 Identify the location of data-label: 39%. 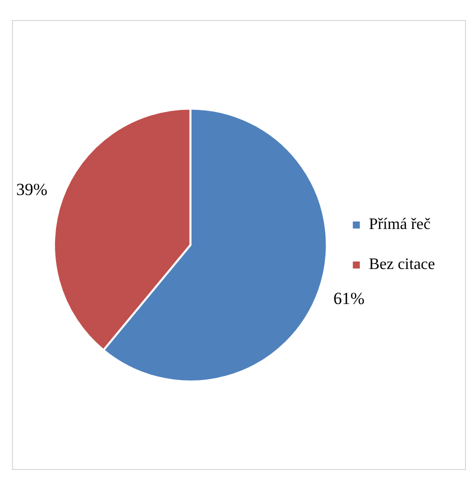
(32, 190).